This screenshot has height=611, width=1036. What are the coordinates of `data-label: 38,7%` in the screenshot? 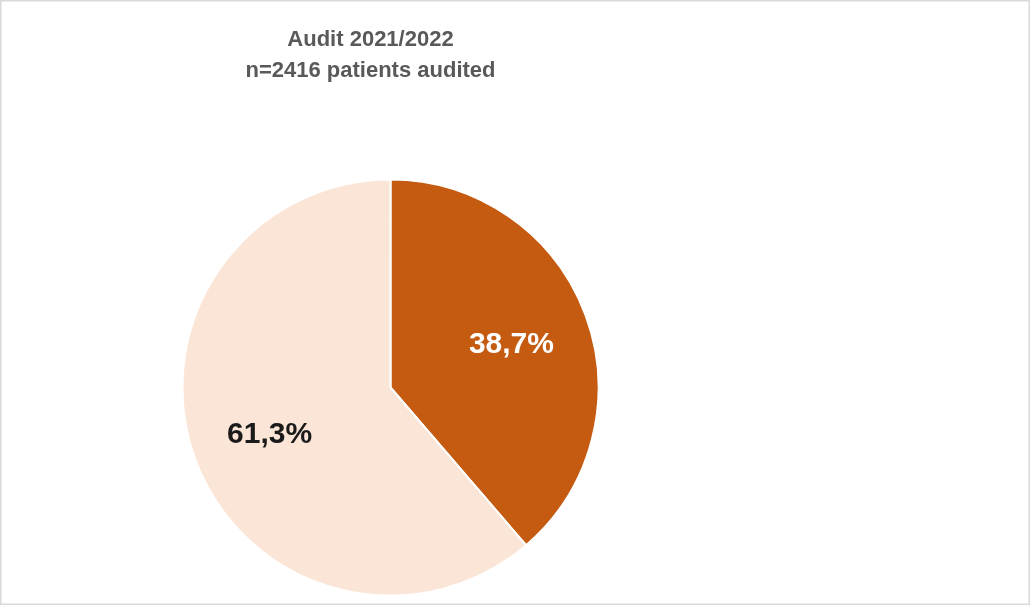 It's located at (511, 343).